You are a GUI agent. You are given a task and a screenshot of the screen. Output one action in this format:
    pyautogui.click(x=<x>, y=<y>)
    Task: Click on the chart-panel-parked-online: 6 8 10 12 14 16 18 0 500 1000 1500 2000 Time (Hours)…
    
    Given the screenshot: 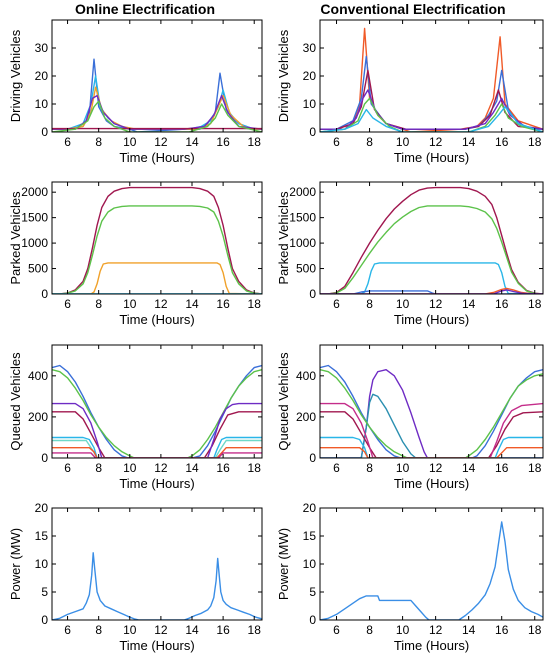 What is the action you would take?
    pyautogui.click(x=135, y=254)
    